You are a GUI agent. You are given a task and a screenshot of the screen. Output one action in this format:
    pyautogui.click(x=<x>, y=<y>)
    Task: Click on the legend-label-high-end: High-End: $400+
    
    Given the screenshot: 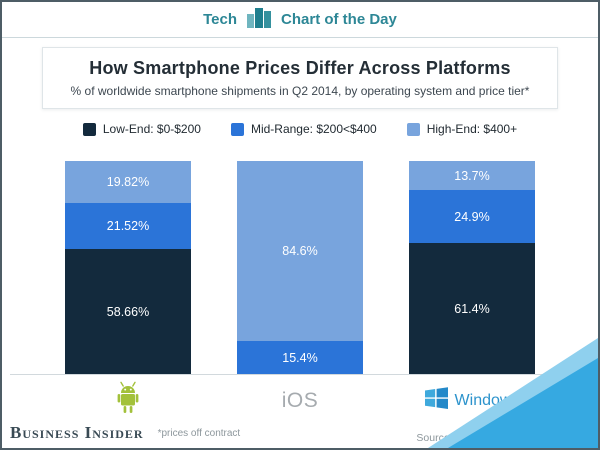 What is the action you would take?
    pyautogui.click(x=472, y=129)
    